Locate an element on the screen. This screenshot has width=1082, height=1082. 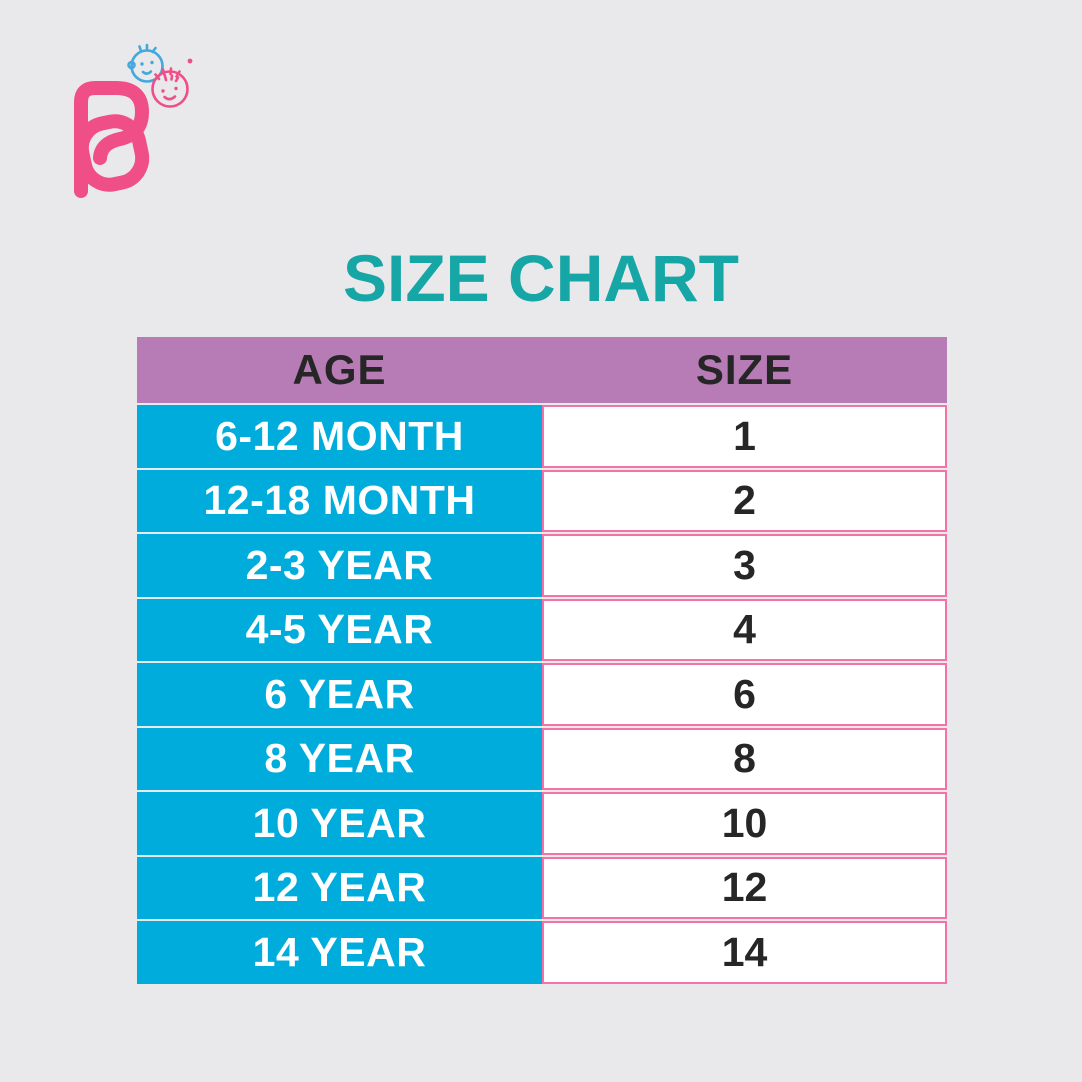
table-row: 6 YEAR 6 is located at coordinates (542, 694).